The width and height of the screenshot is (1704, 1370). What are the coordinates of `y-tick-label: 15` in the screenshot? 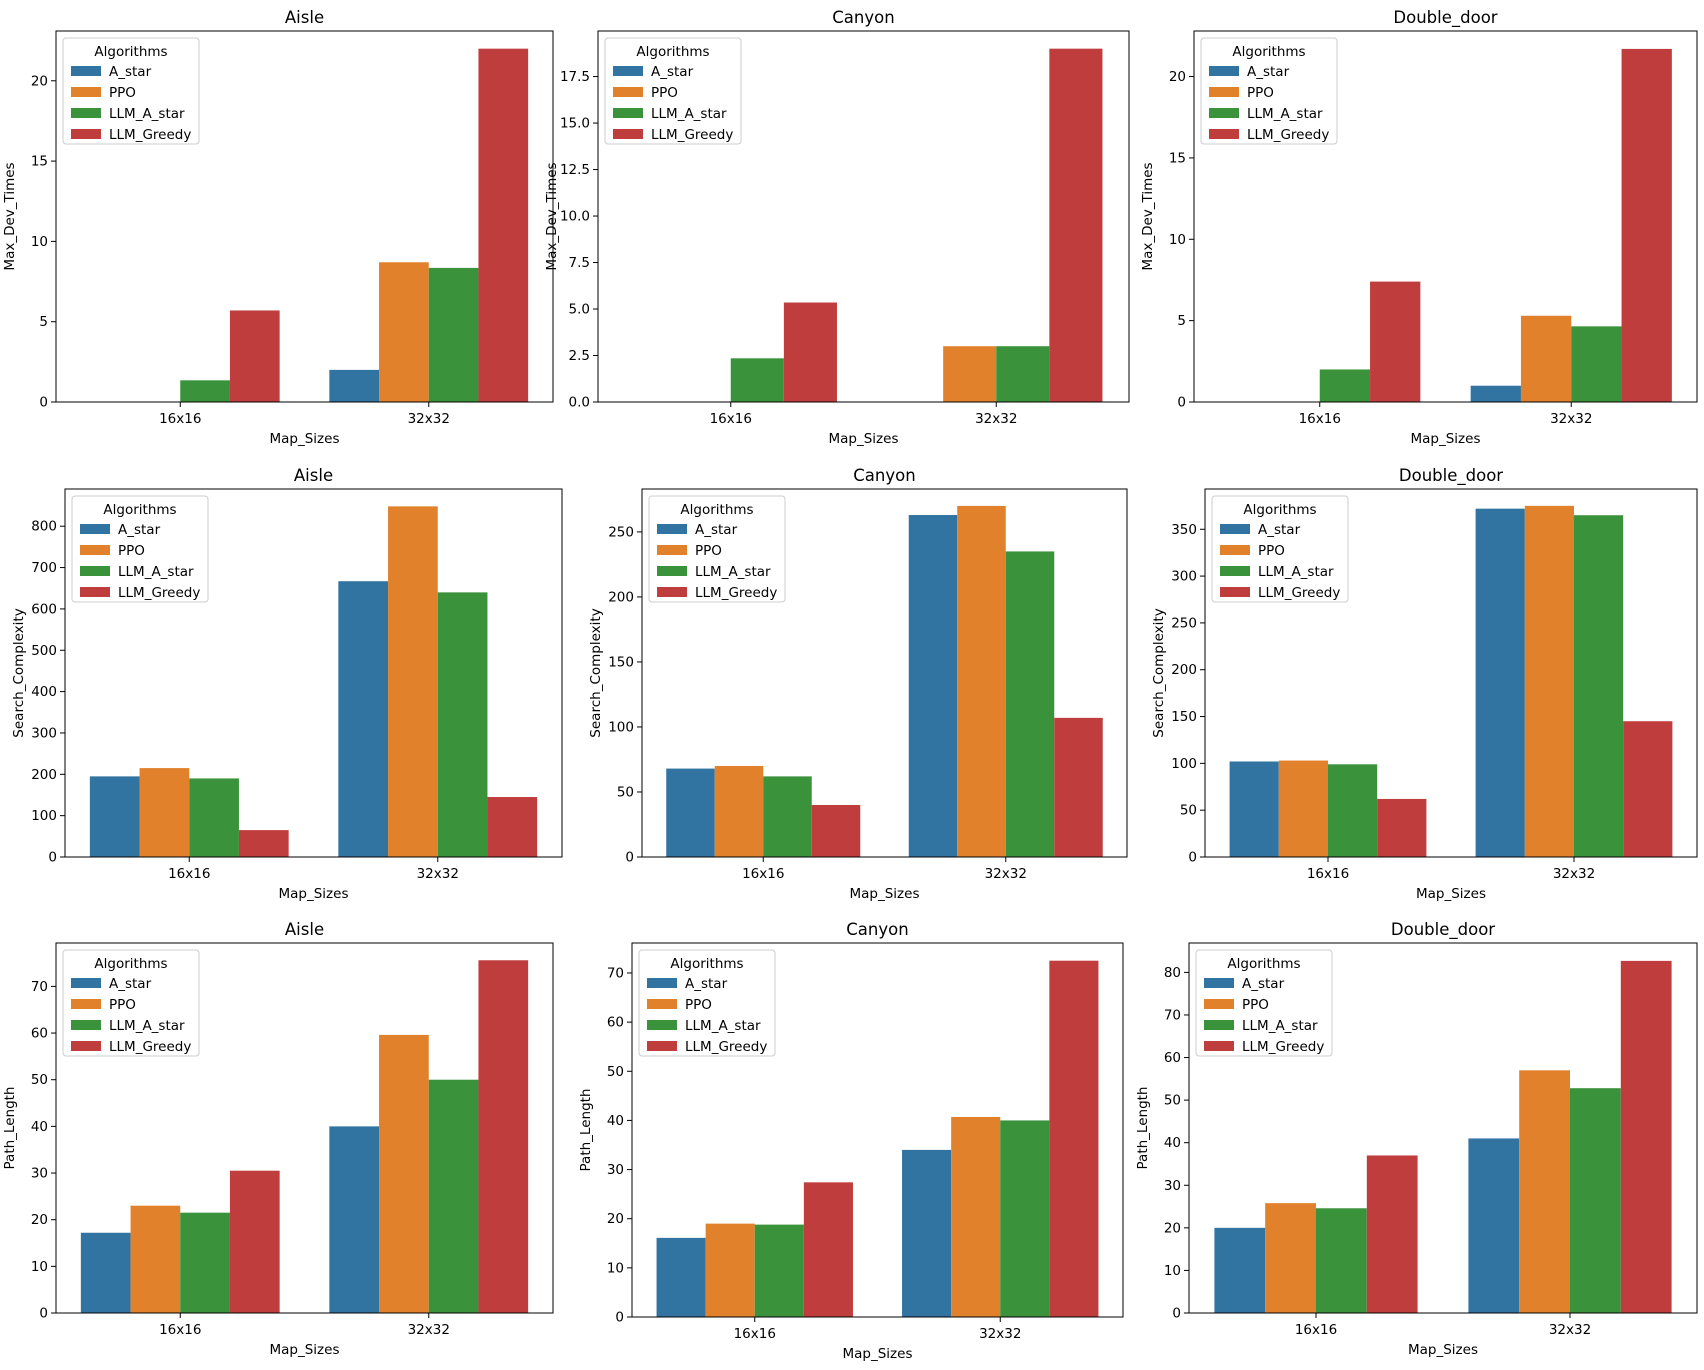 It's located at (39, 162).